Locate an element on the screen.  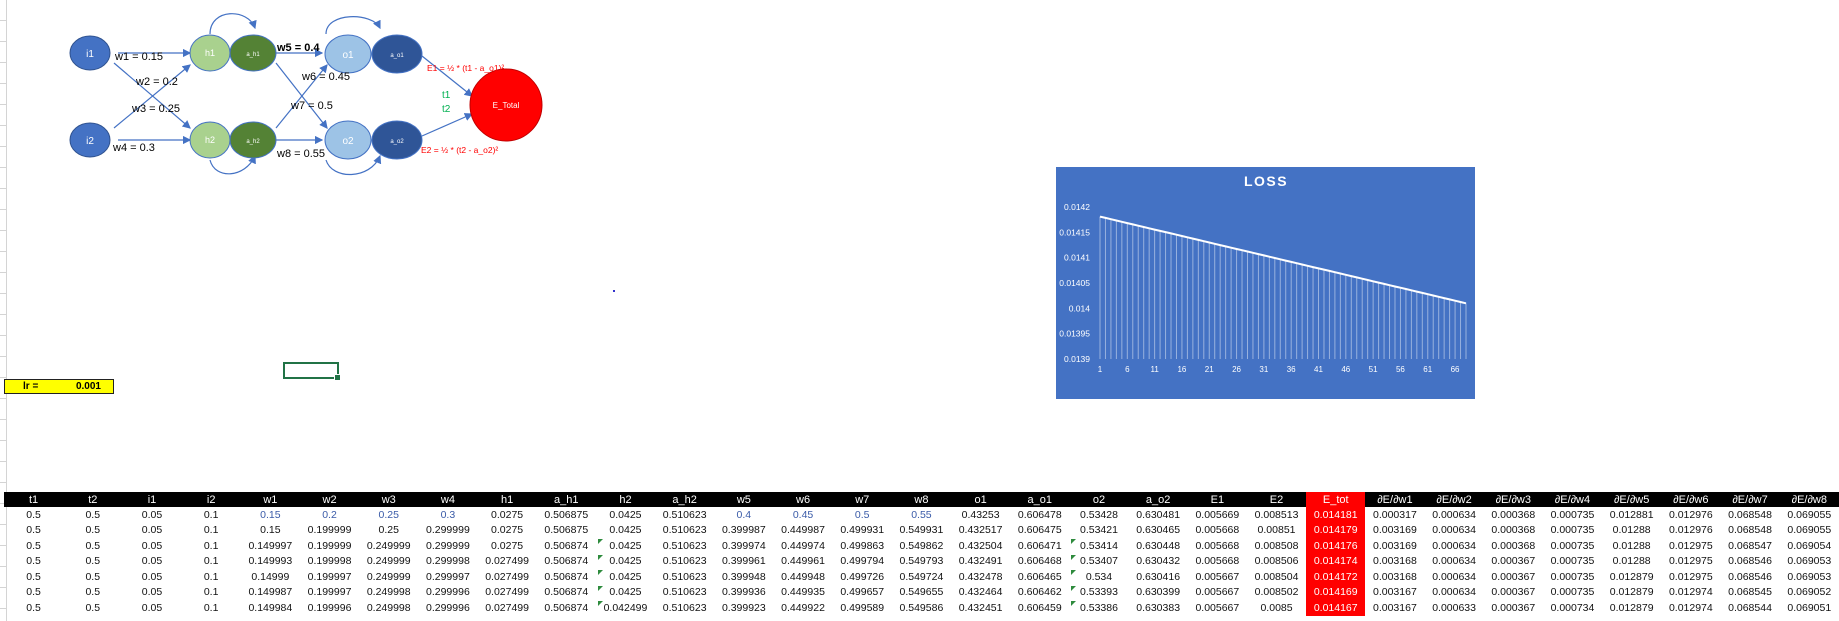
table-cell: 0.000317 is located at coordinates (1395, 514).